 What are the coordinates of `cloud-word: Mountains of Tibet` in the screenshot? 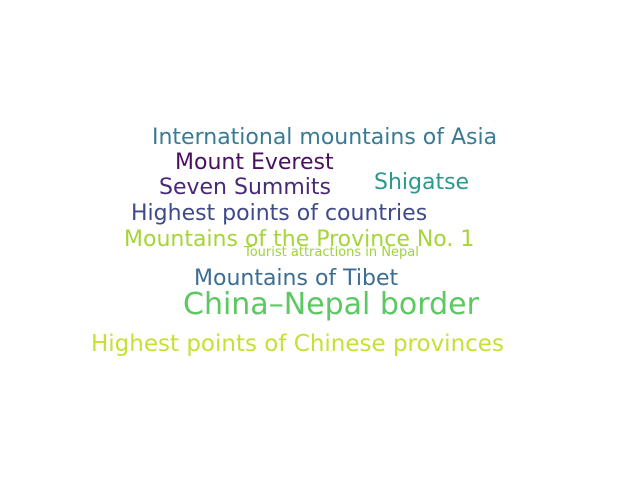 It's located at (296, 278).